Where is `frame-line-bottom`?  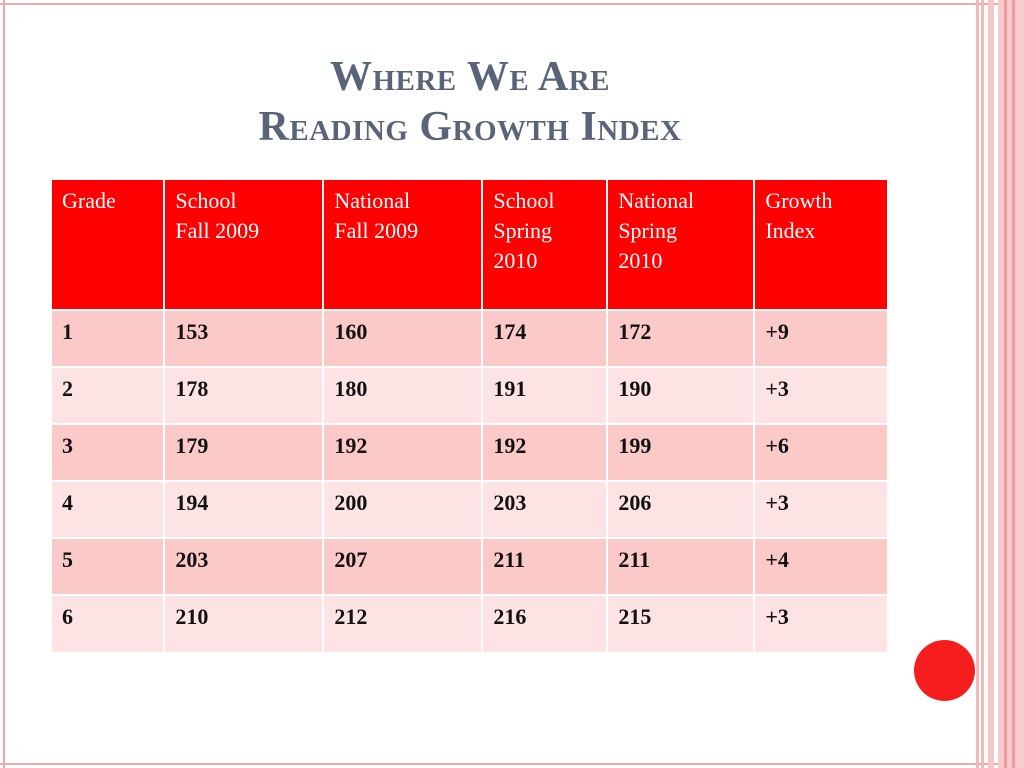
frame-line-bottom is located at coordinates (512, 764).